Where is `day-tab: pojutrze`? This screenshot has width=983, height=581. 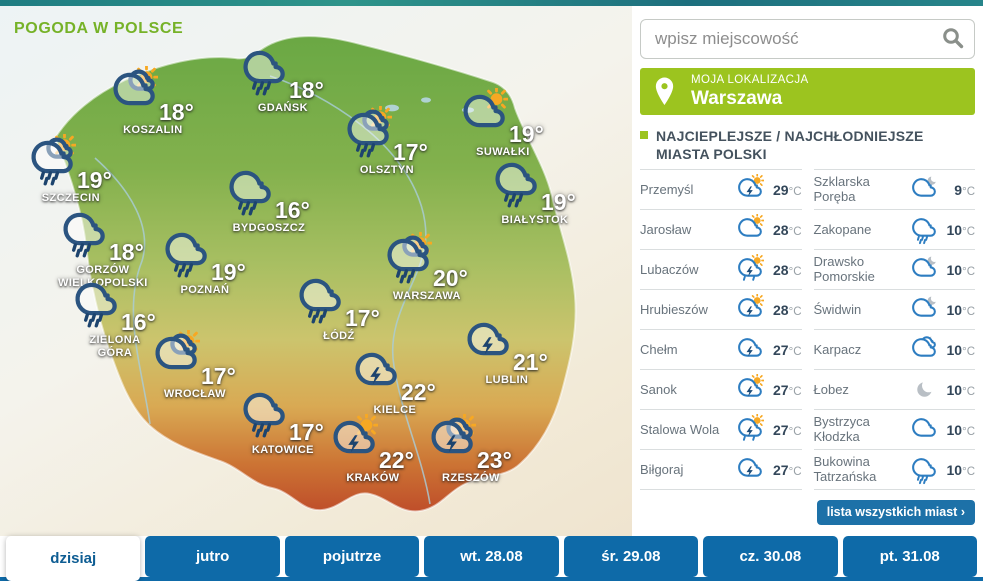 day-tab: pojutrze is located at coordinates (352, 556).